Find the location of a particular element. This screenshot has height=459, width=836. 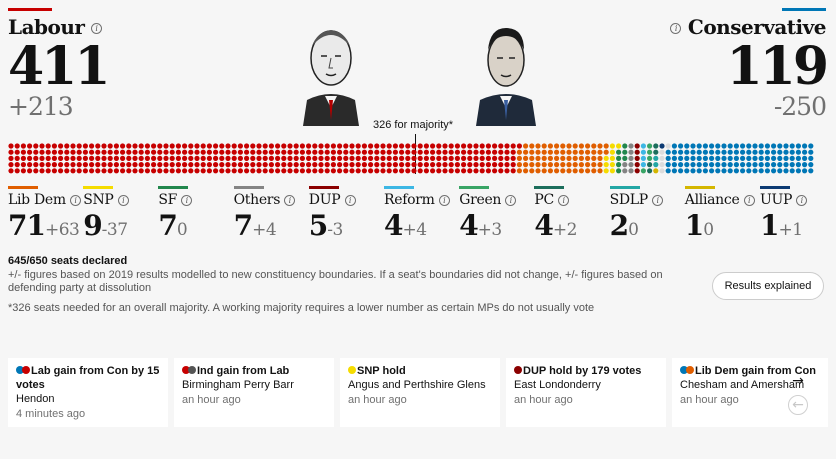

party-change: 0 is located at coordinates (633, 230).